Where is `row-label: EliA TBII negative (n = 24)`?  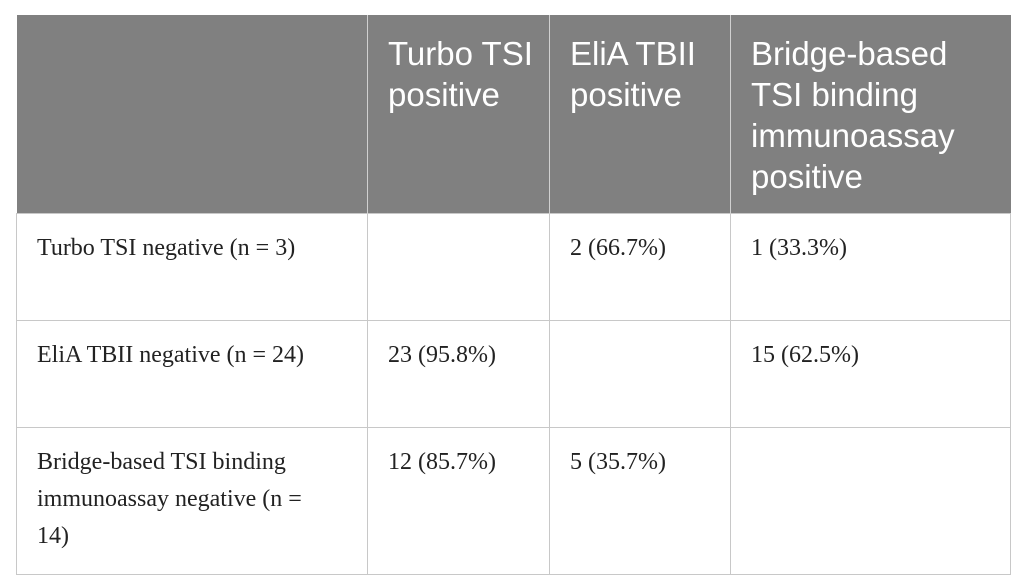 row-label: EliA TBII negative (n = 24) is located at coordinates (192, 374).